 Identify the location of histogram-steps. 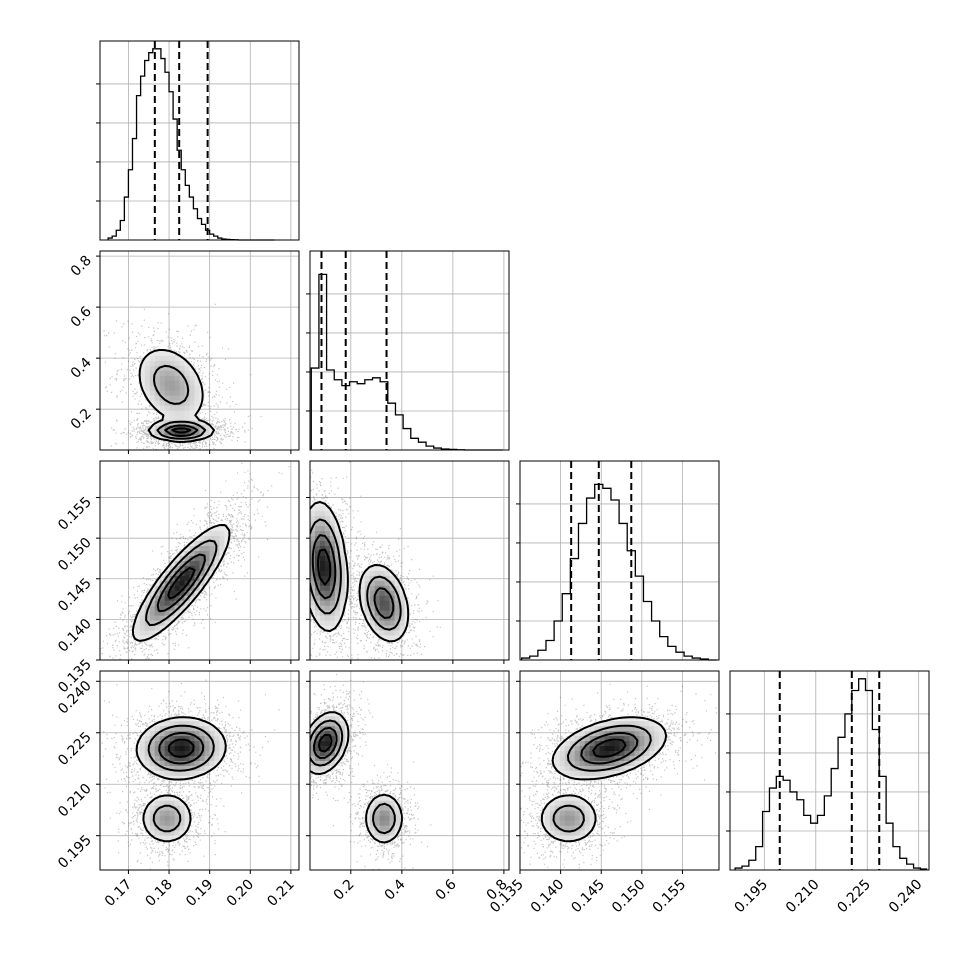
(406, 362).